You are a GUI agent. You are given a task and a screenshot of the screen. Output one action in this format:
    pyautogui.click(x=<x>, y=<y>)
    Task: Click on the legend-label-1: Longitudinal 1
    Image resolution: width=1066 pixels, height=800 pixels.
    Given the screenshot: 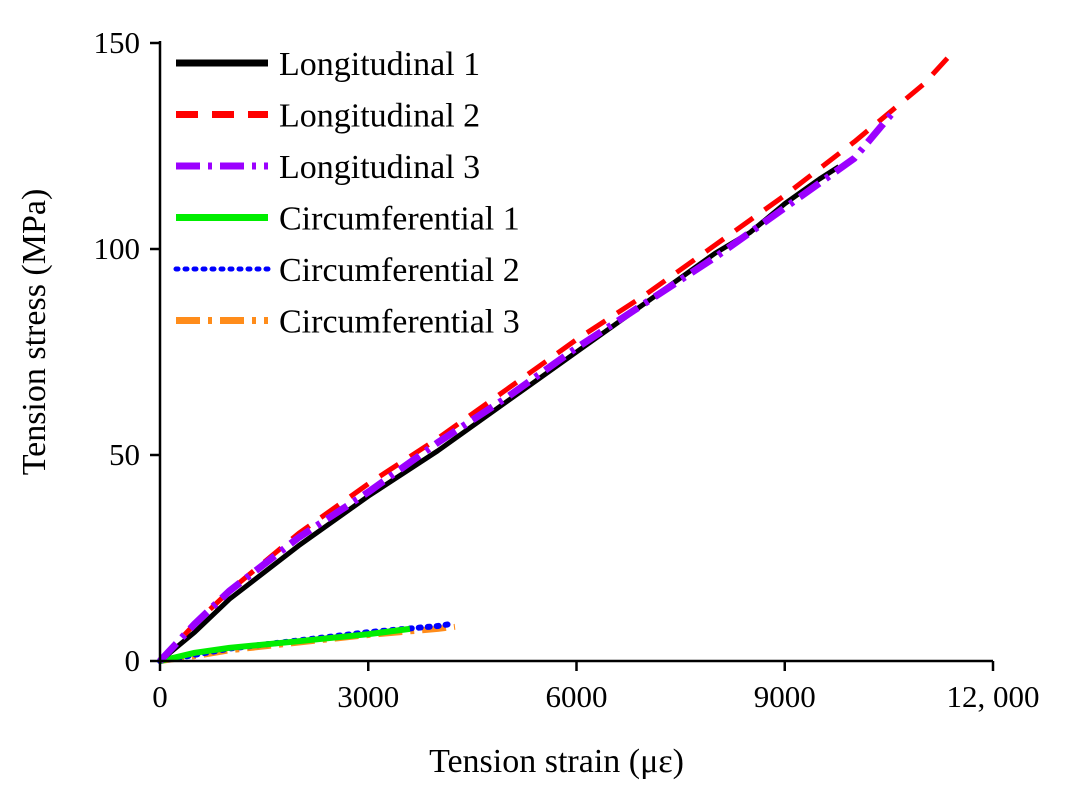 What is the action you would take?
    pyautogui.click(x=379, y=64)
    